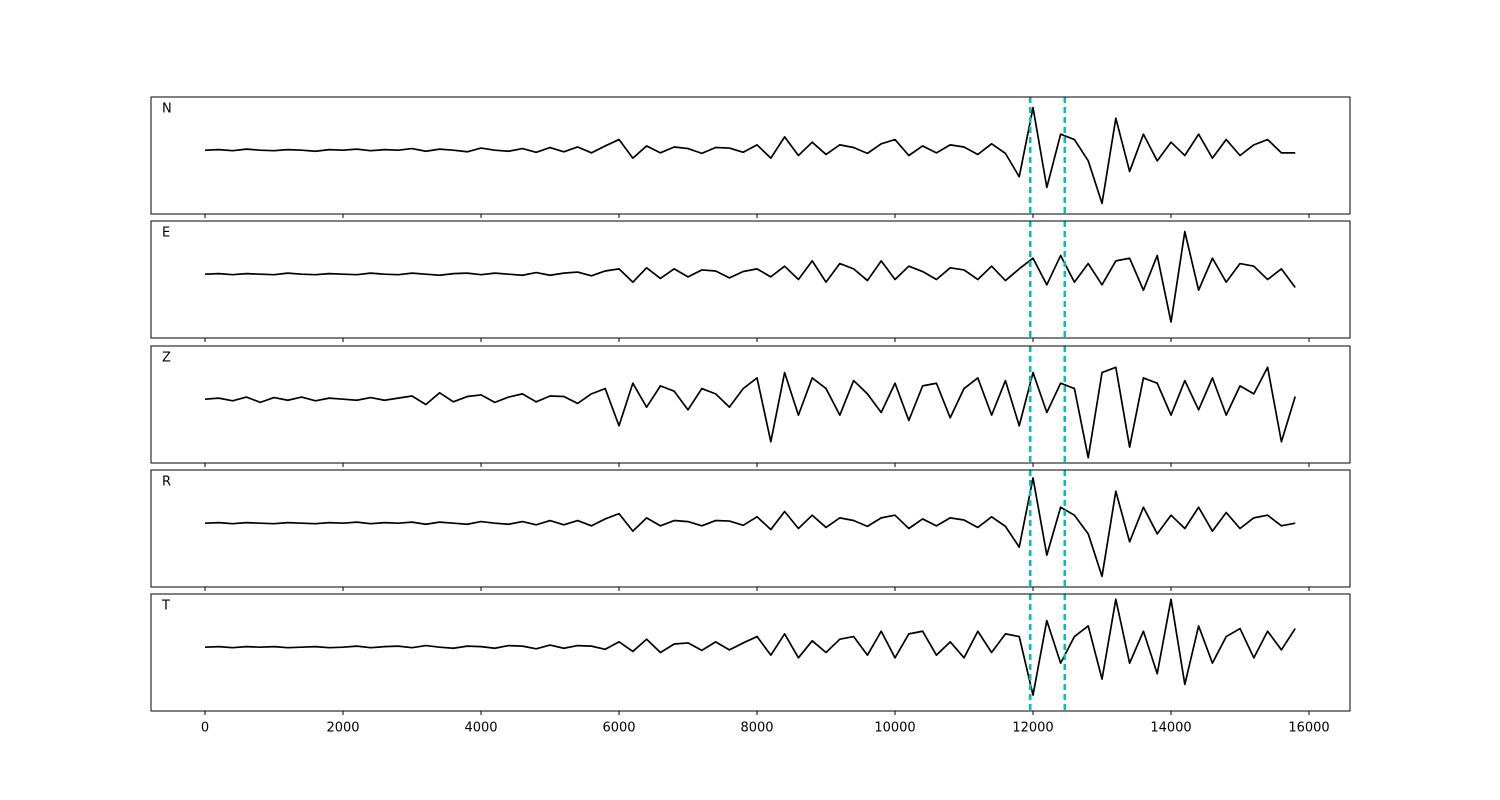 This screenshot has width=1500, height=800. I want to click on x-tick-label: 4000, so click(480, 728).